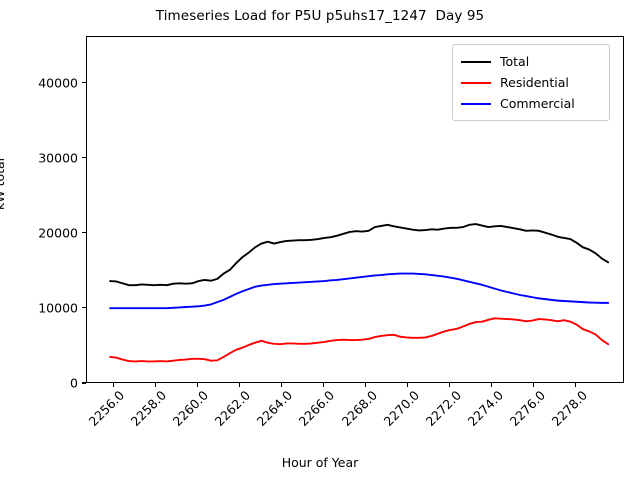 The width and height of the screenshot is (640, 483). I want to click on y-axis-tick-label: 20000, so click(58, 233).